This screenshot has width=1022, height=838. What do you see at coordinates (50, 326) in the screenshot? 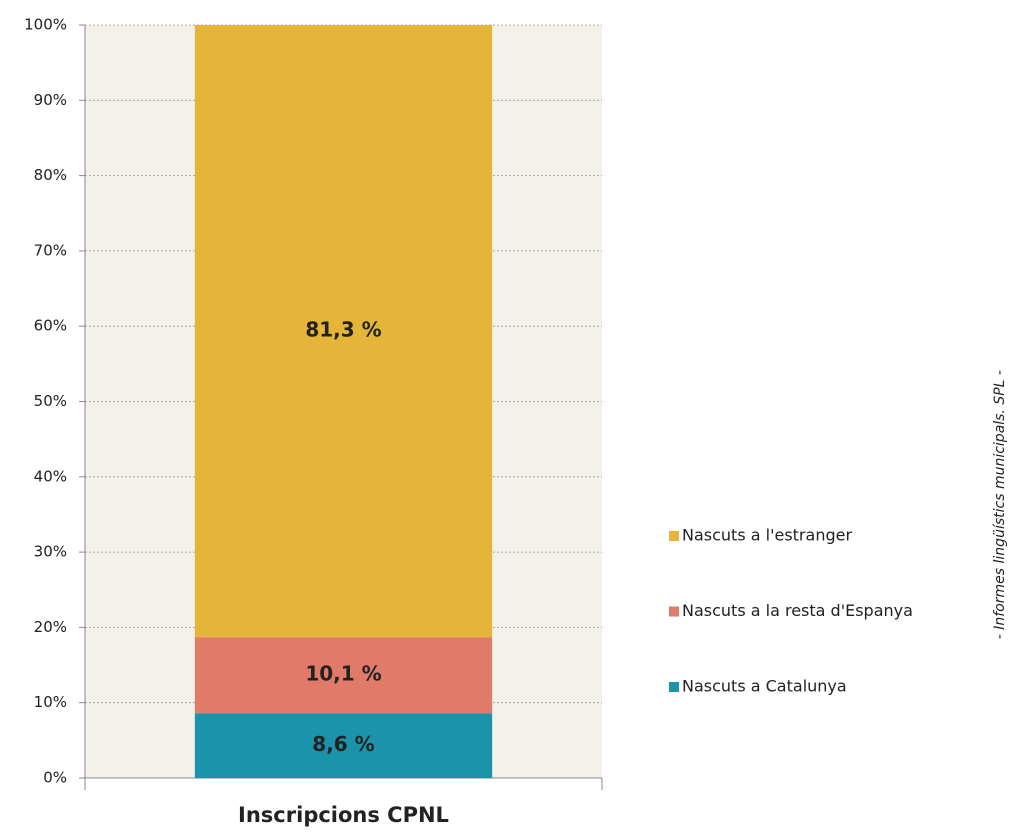
I see `y-tick-label: 60%` at bounding box center [50, 326].